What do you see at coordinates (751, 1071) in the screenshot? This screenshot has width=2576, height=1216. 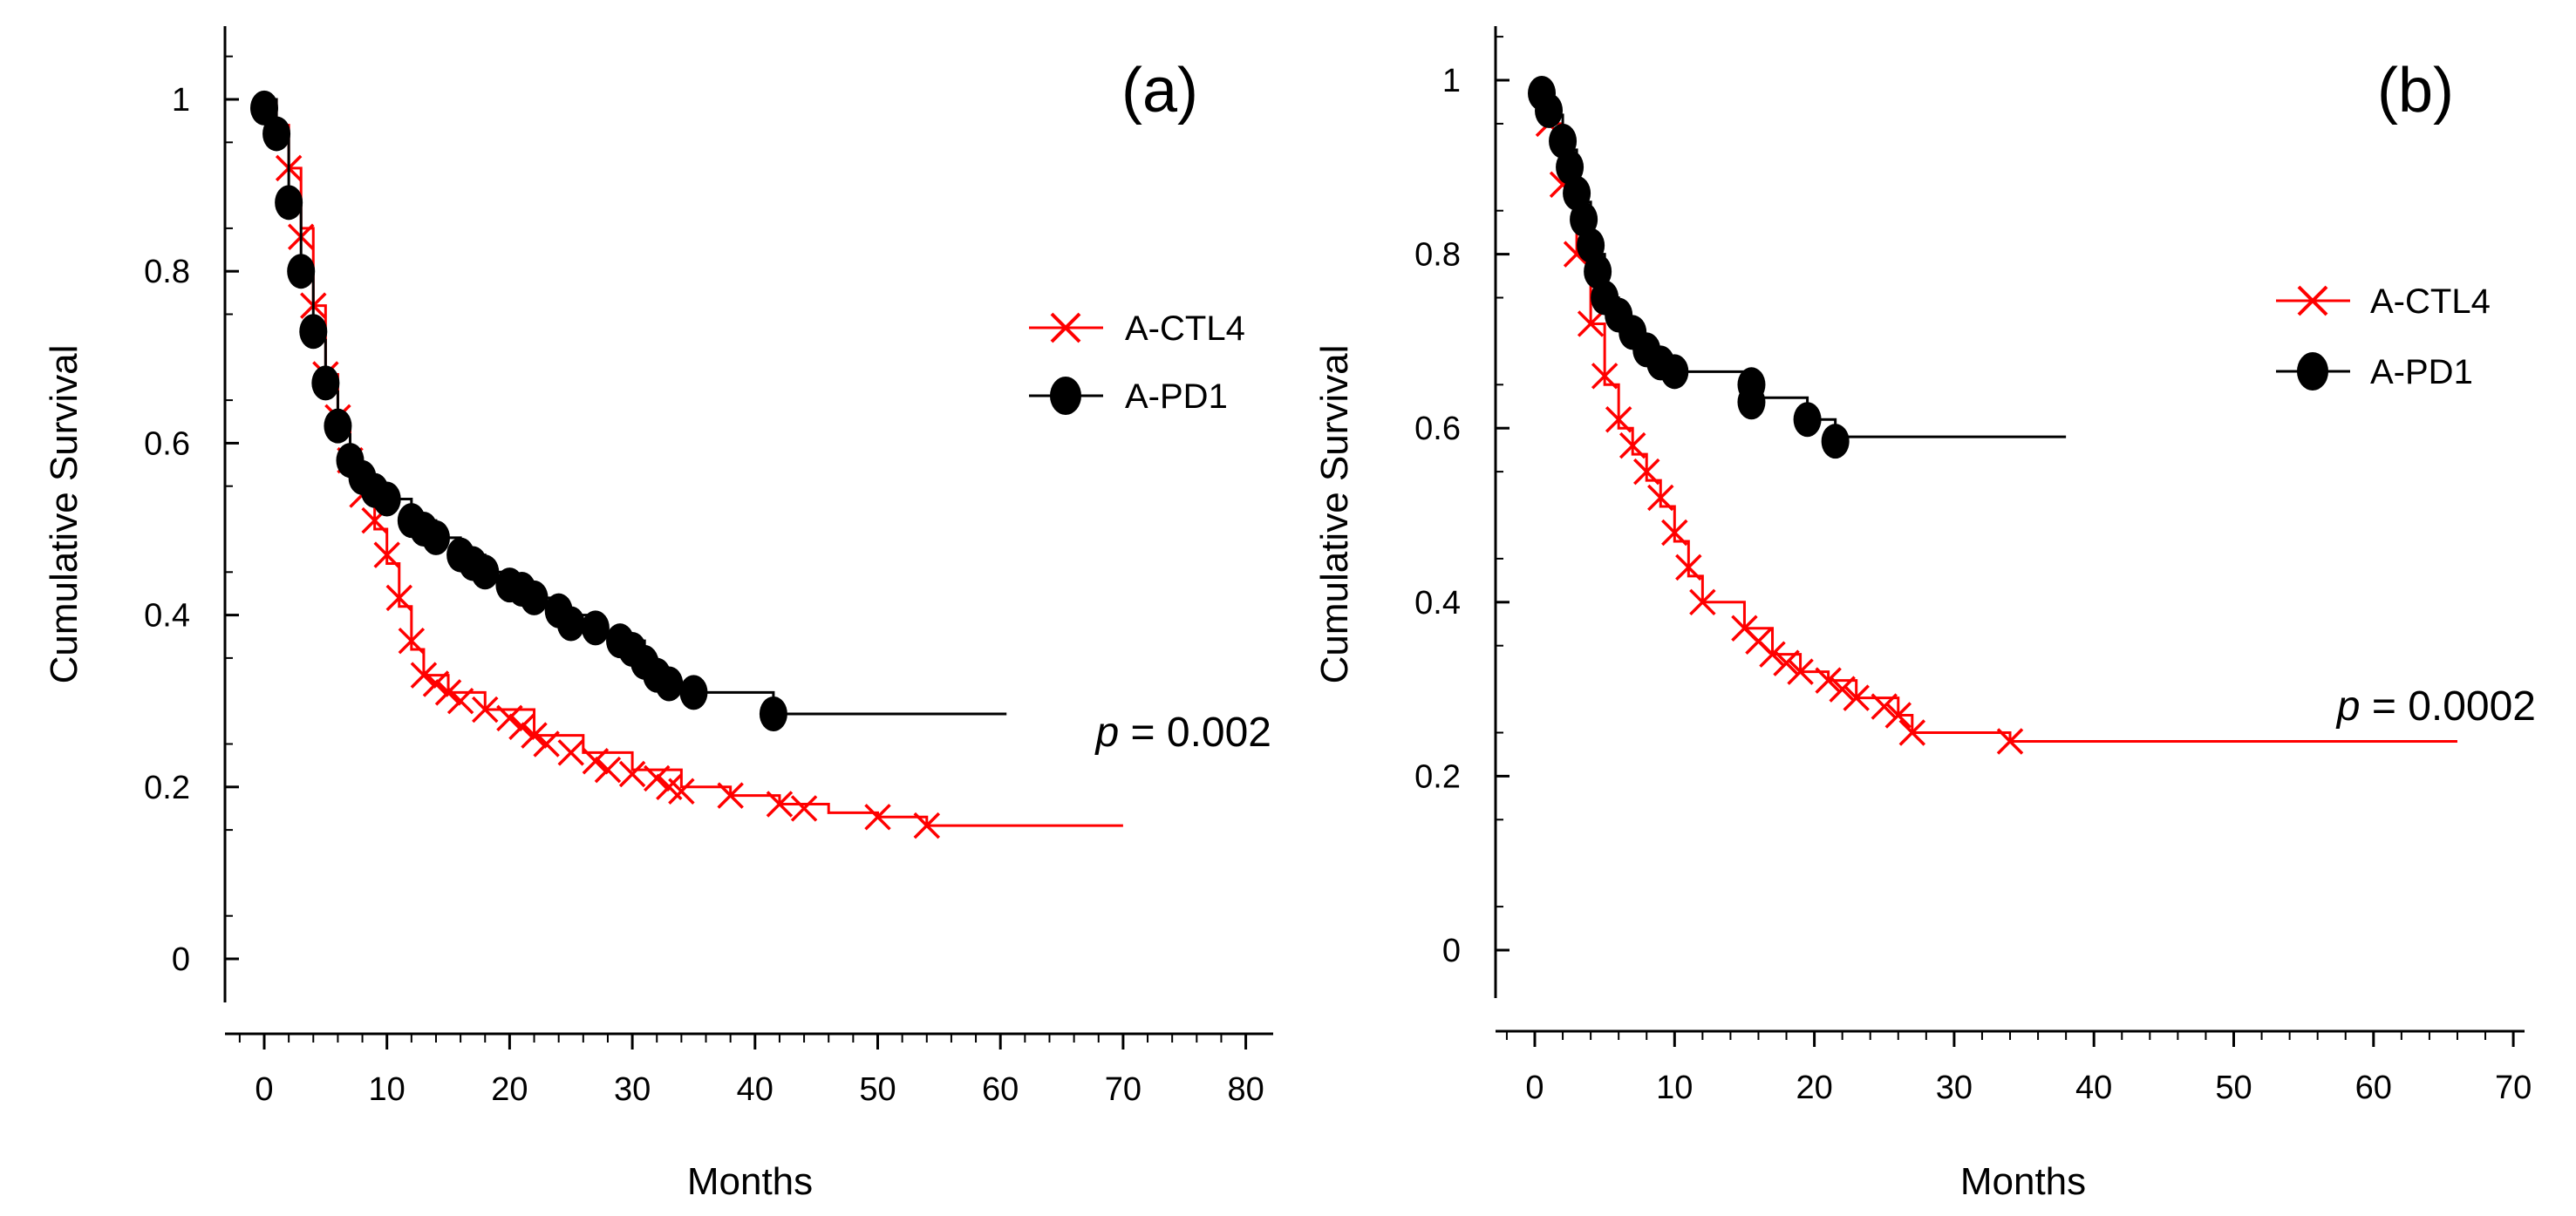 I see `panel-a-x-ticks: 0 10 20 30 40 50 60 70 80` at bounding box center [751, 1071].